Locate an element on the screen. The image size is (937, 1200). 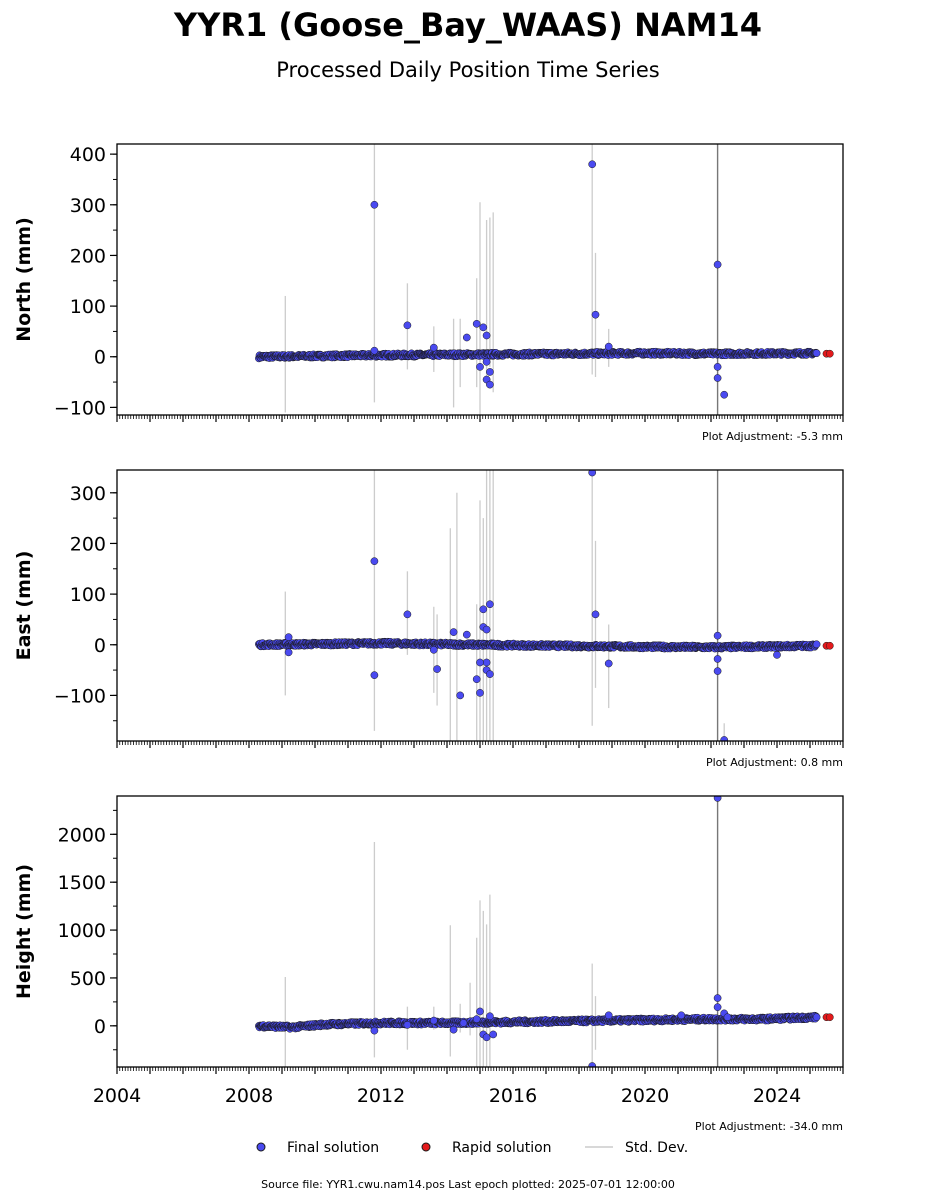
x-tick-label: 2020 is located at coordinates (645, 1096).